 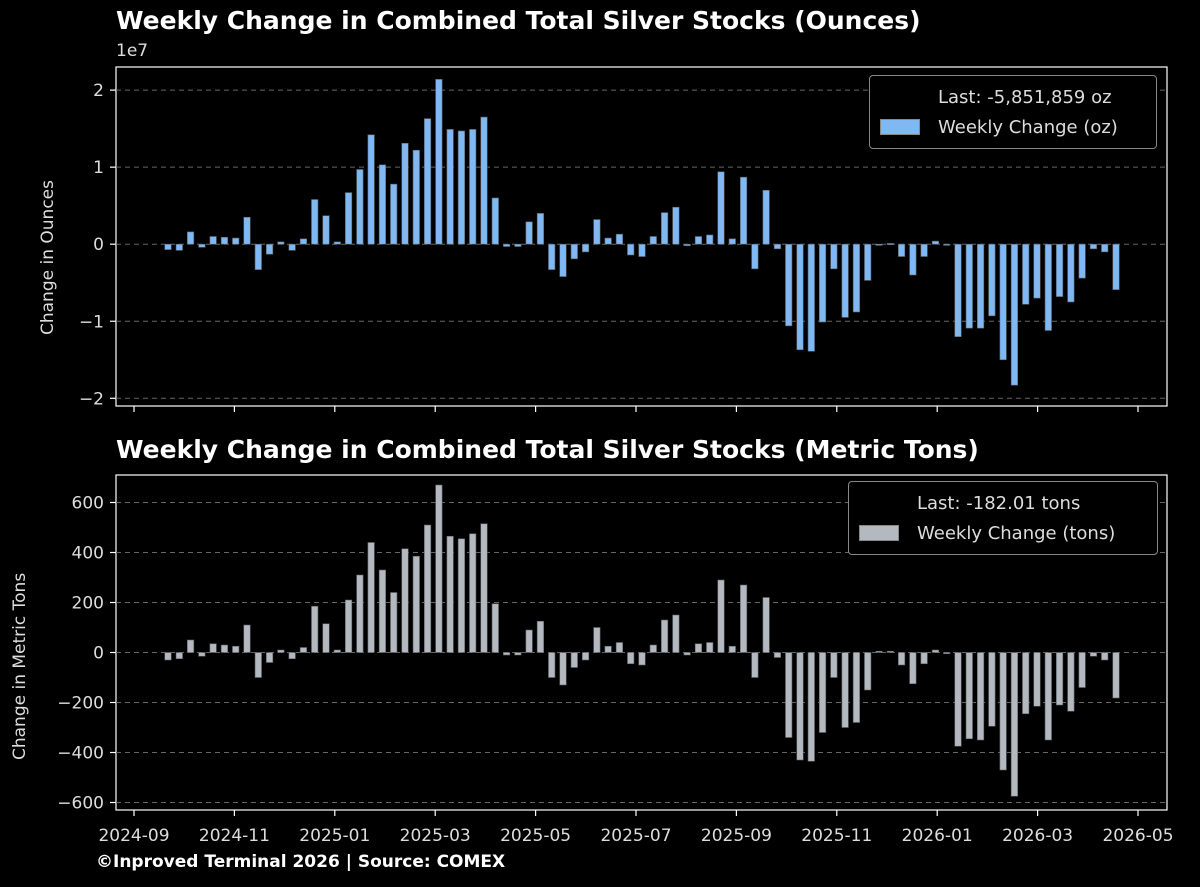 I want to click on tons-ytick-label: 400, so click(x=88, y=554).